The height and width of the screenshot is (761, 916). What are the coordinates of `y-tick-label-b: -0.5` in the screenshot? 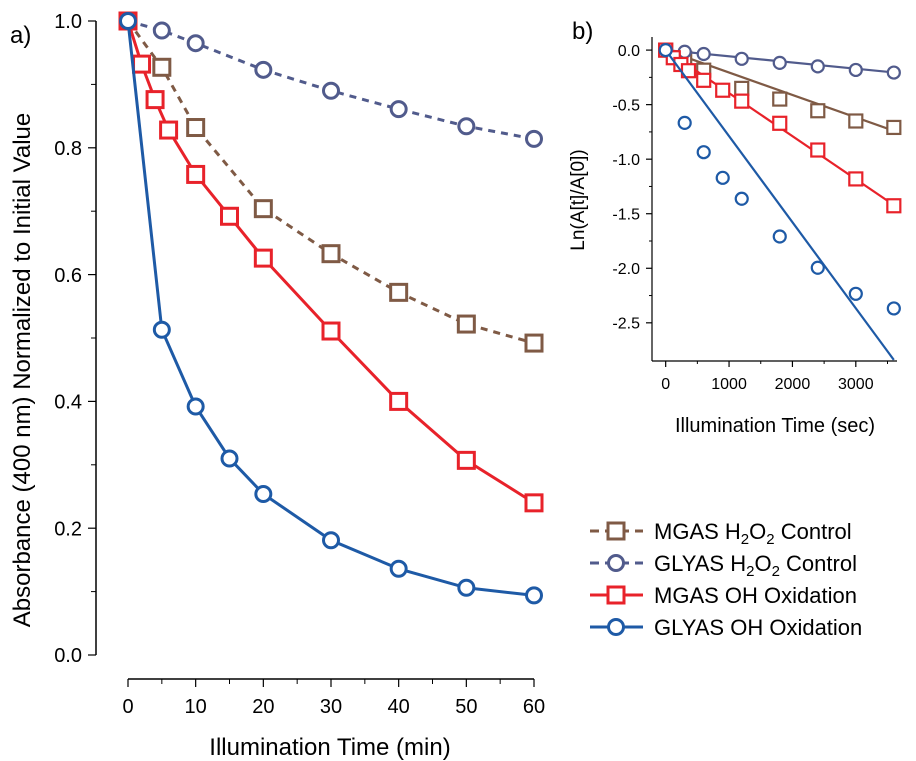 It's located at (626, 105).